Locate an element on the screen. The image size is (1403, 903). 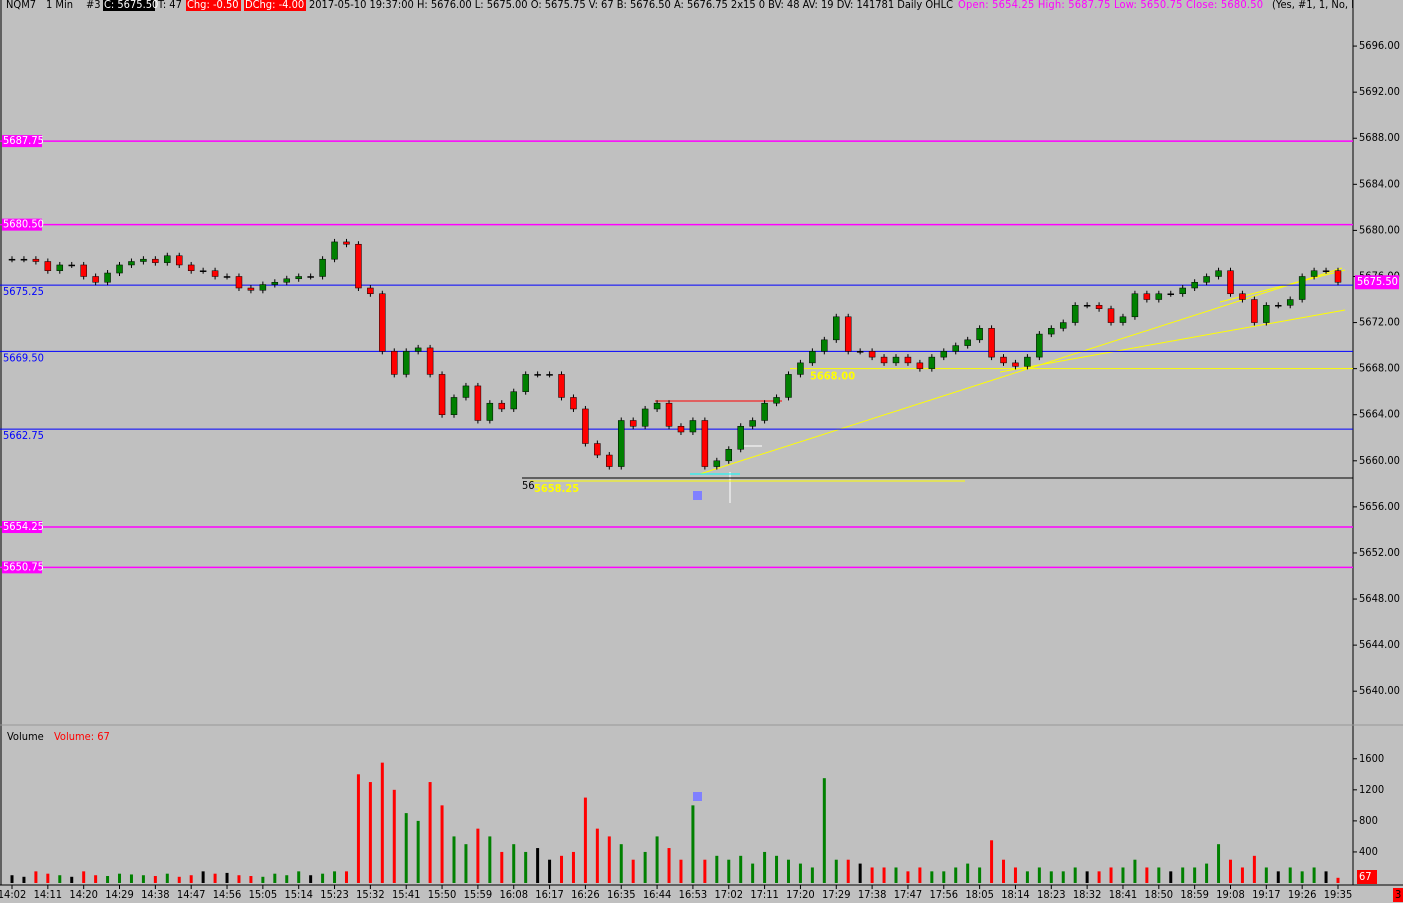
x-tick-label: 15:59 is located at coordinates (478, 894).